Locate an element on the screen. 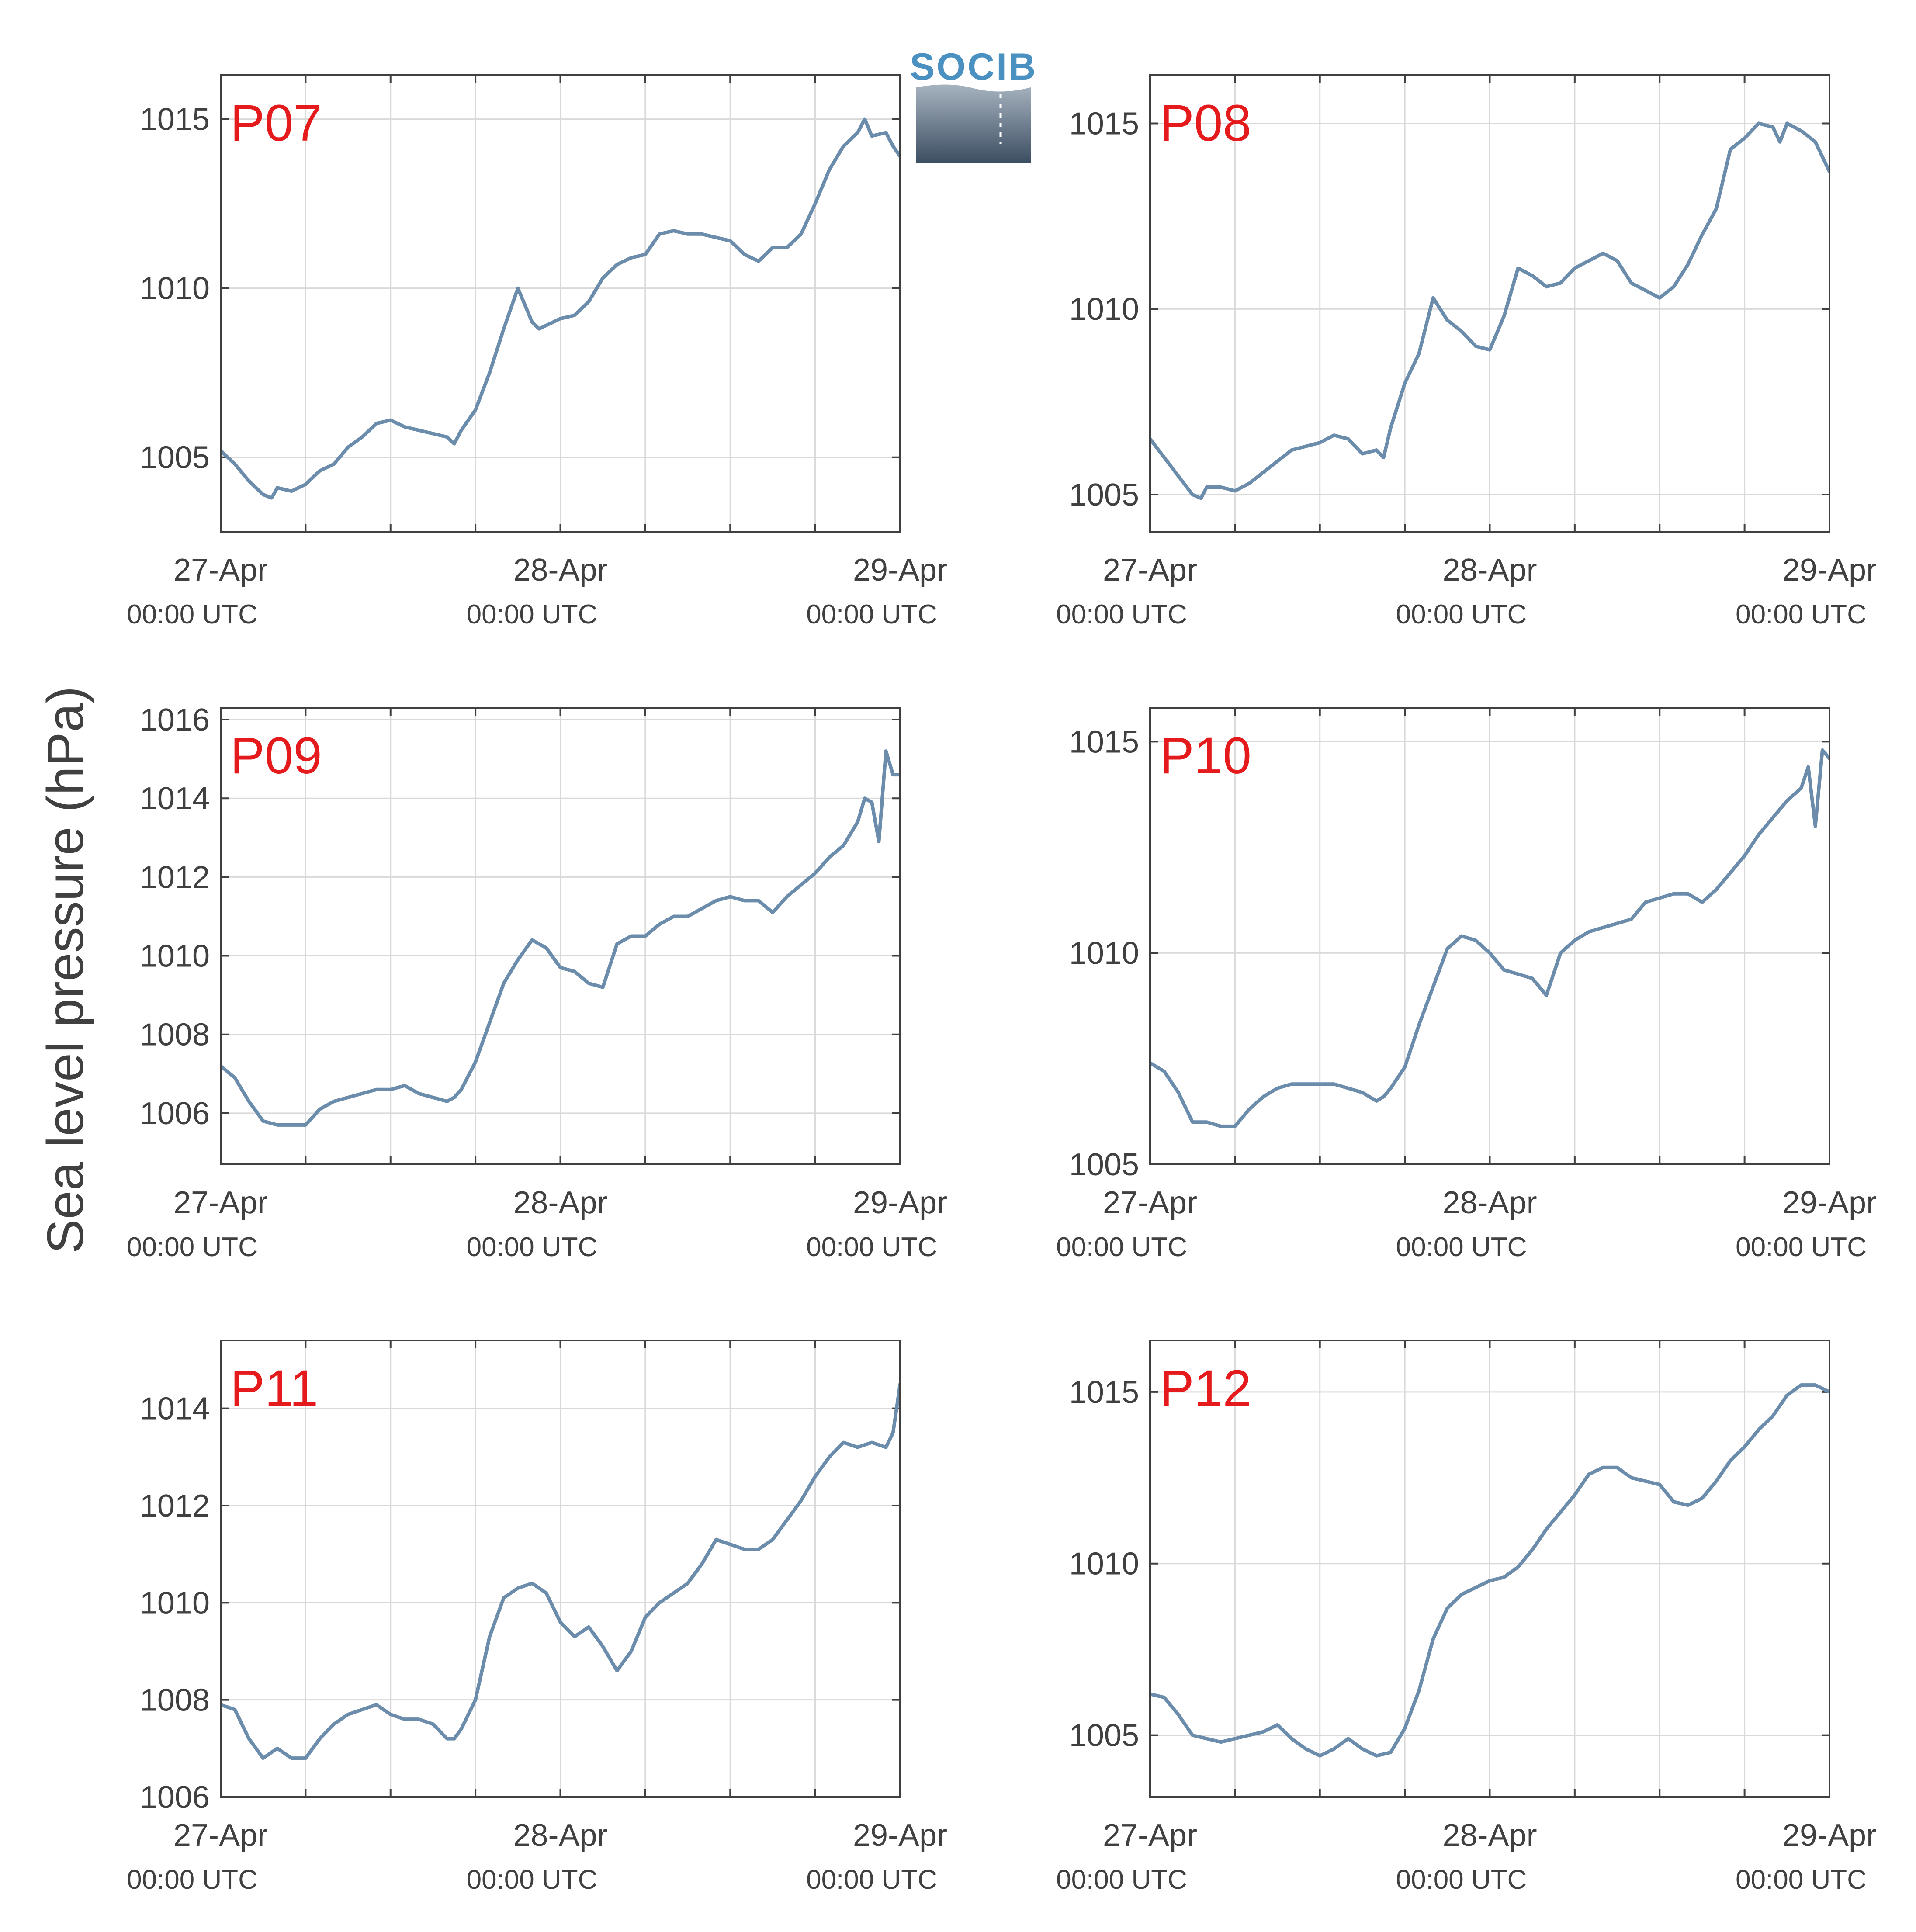 The image size is (1916, 1932). station-label: P11 is located at coordinates (274, 1388).